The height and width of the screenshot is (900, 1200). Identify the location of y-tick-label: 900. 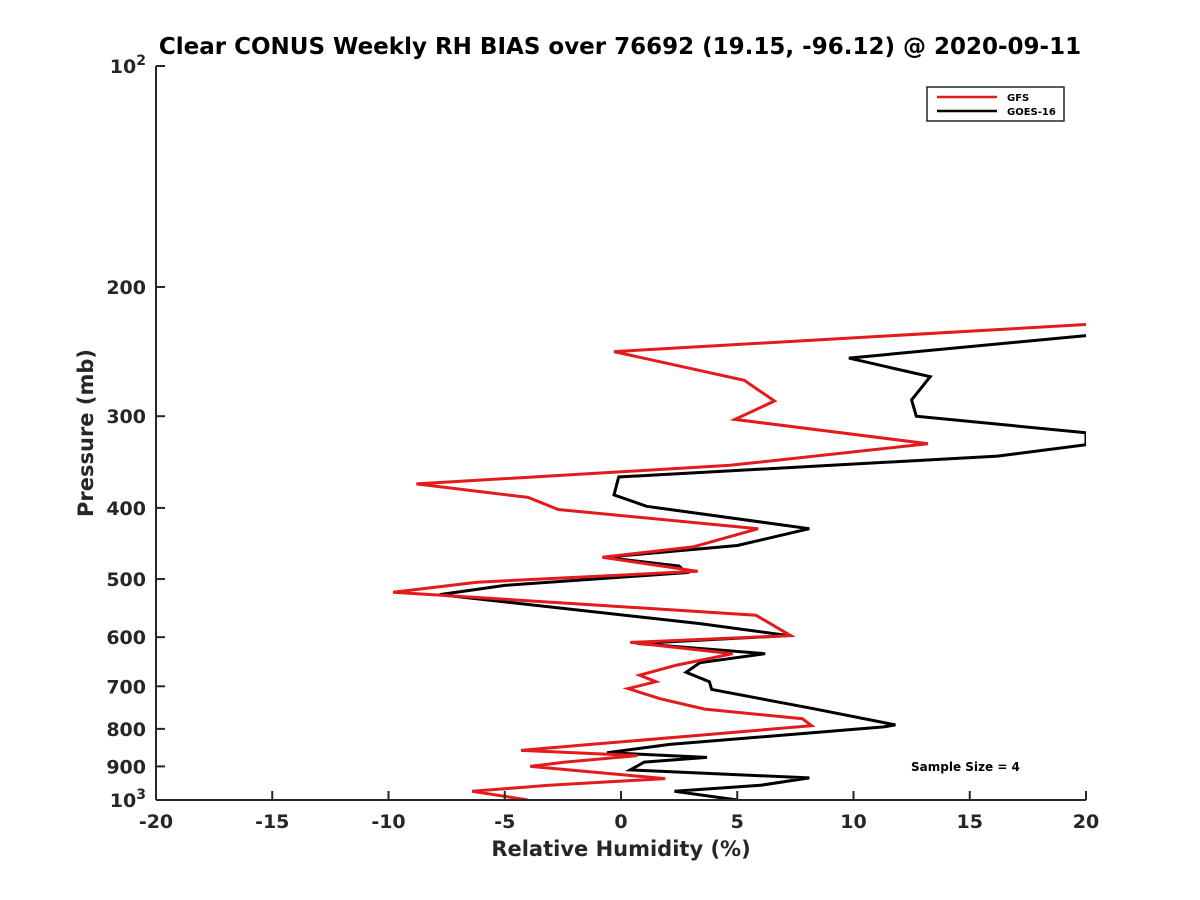
(126, 767).